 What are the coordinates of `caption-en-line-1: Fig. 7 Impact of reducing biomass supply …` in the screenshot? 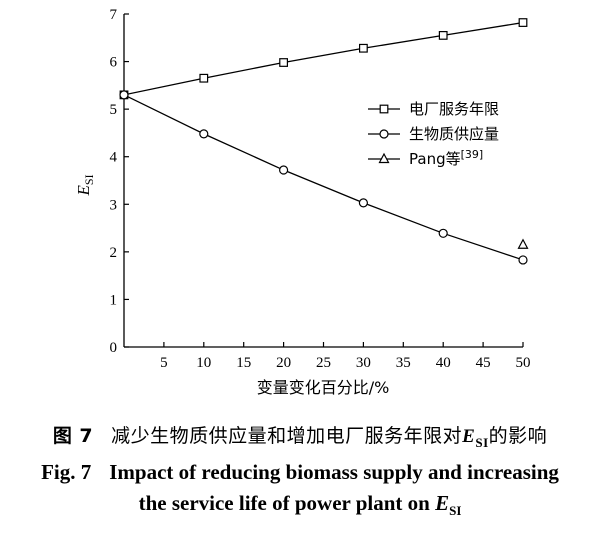 It's located at (300, 472).